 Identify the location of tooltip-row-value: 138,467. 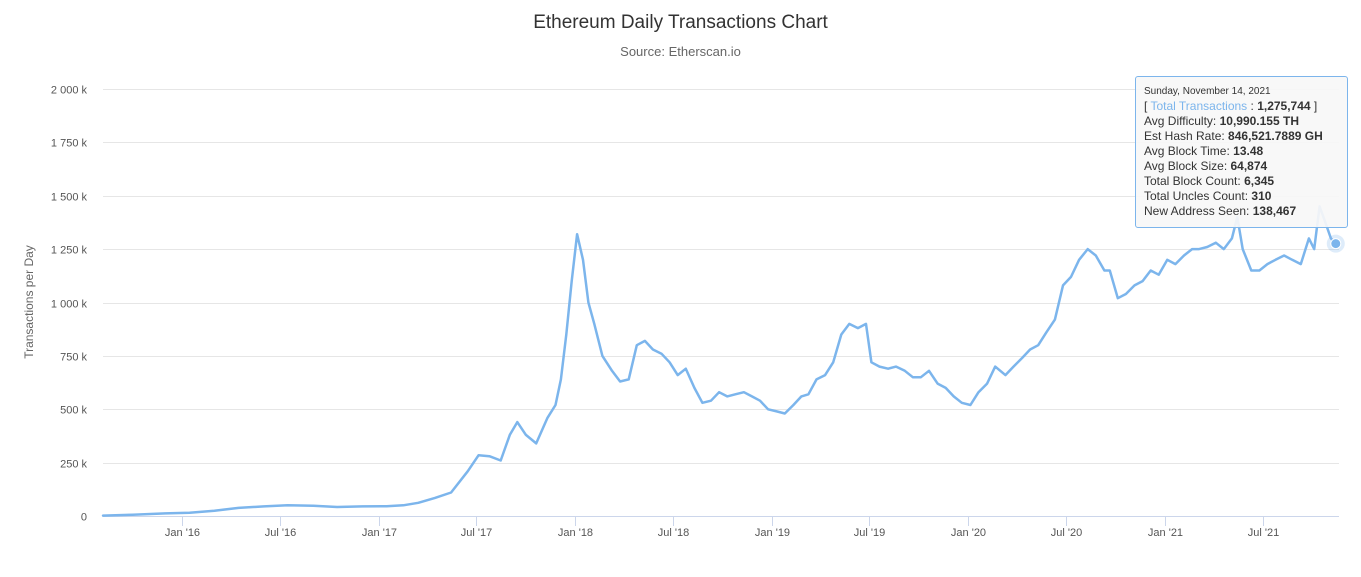
(1274, 211).